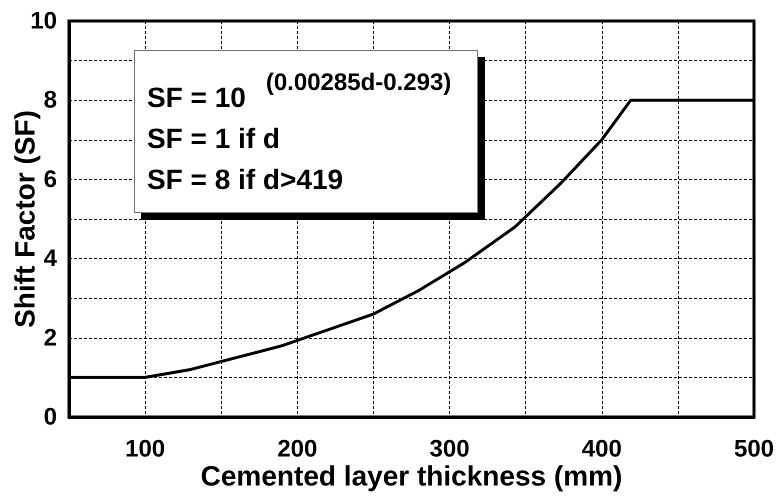  What do you see at coordinates (299, 92) in the screenshot?
I see `annotation: SF = 10$^{(0.00285d-0.293)}$` at bounding box center [299, 92].